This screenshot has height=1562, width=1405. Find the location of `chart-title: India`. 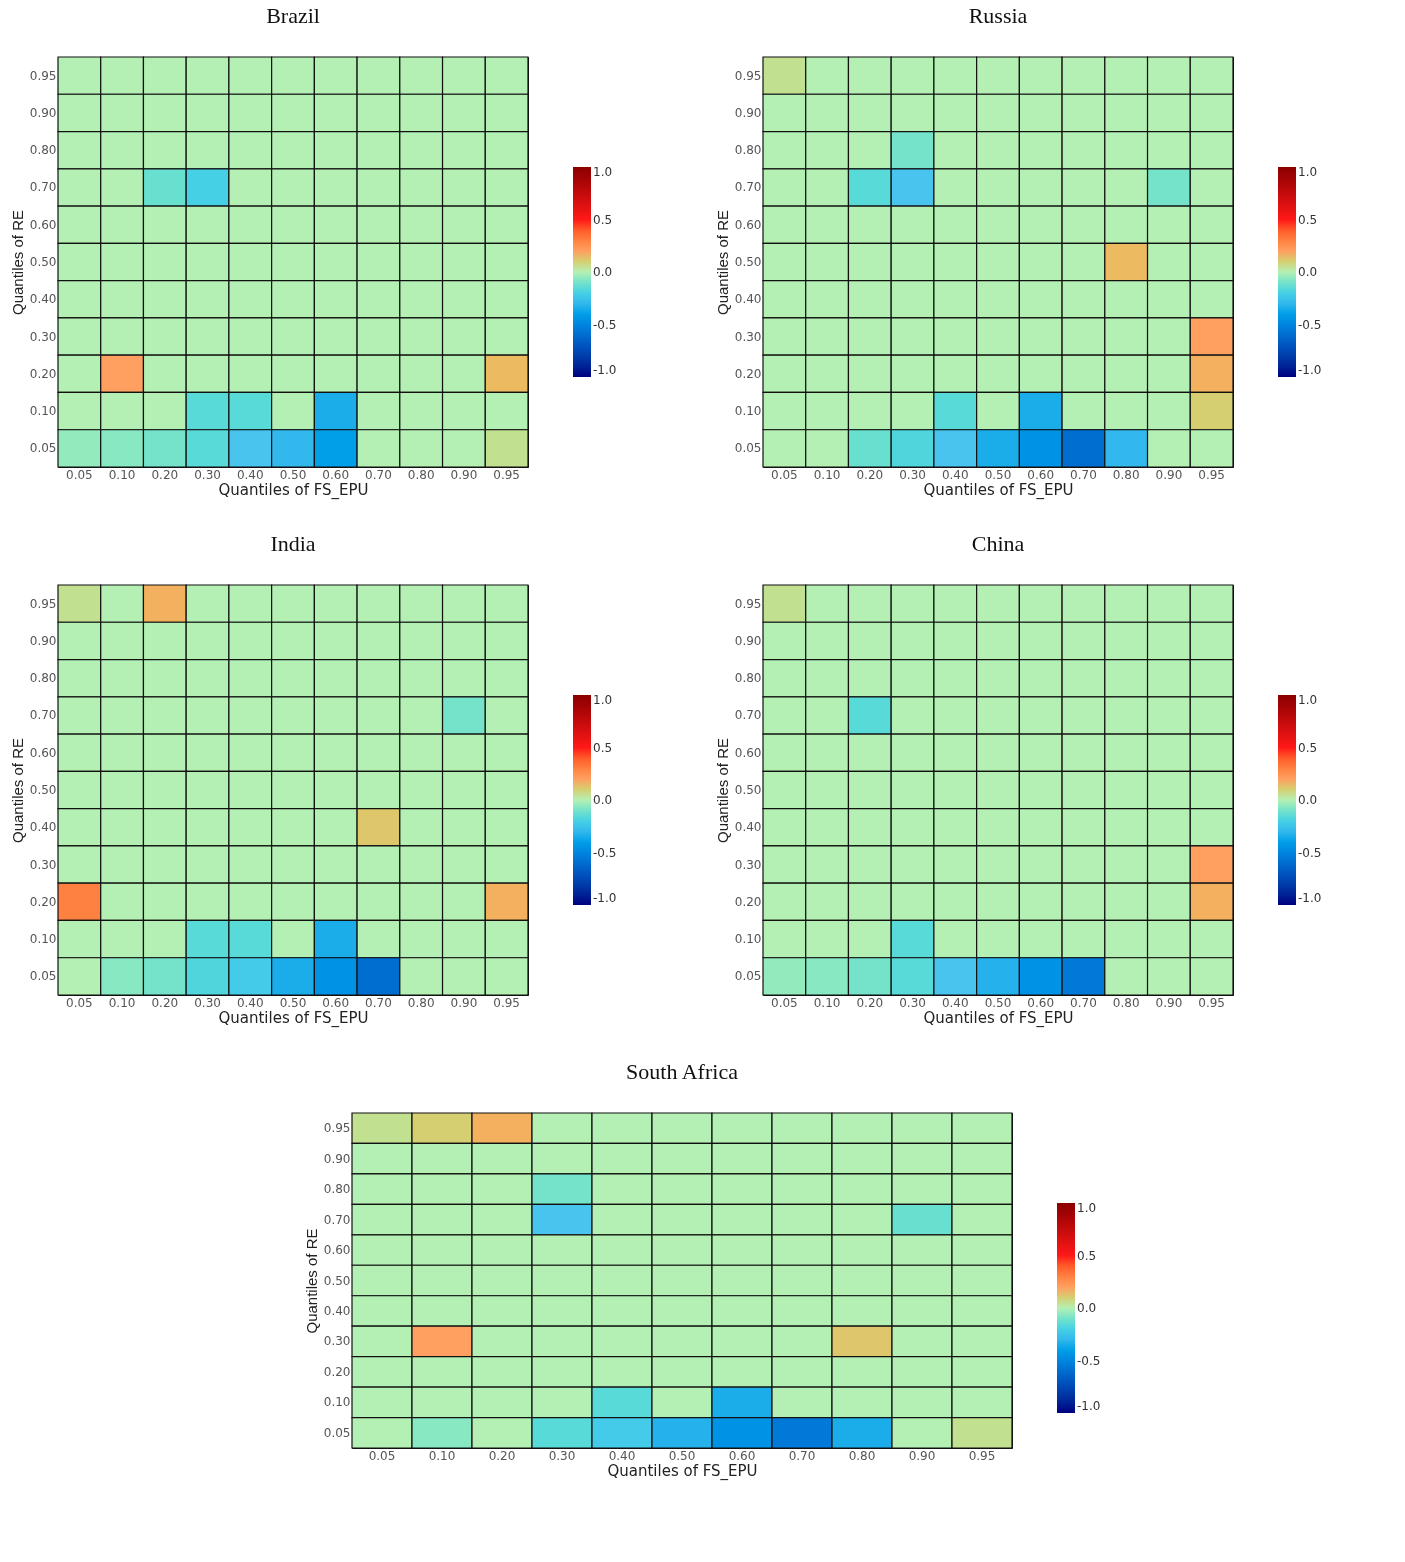

chart-title: India is located at coordinates (293, 544).